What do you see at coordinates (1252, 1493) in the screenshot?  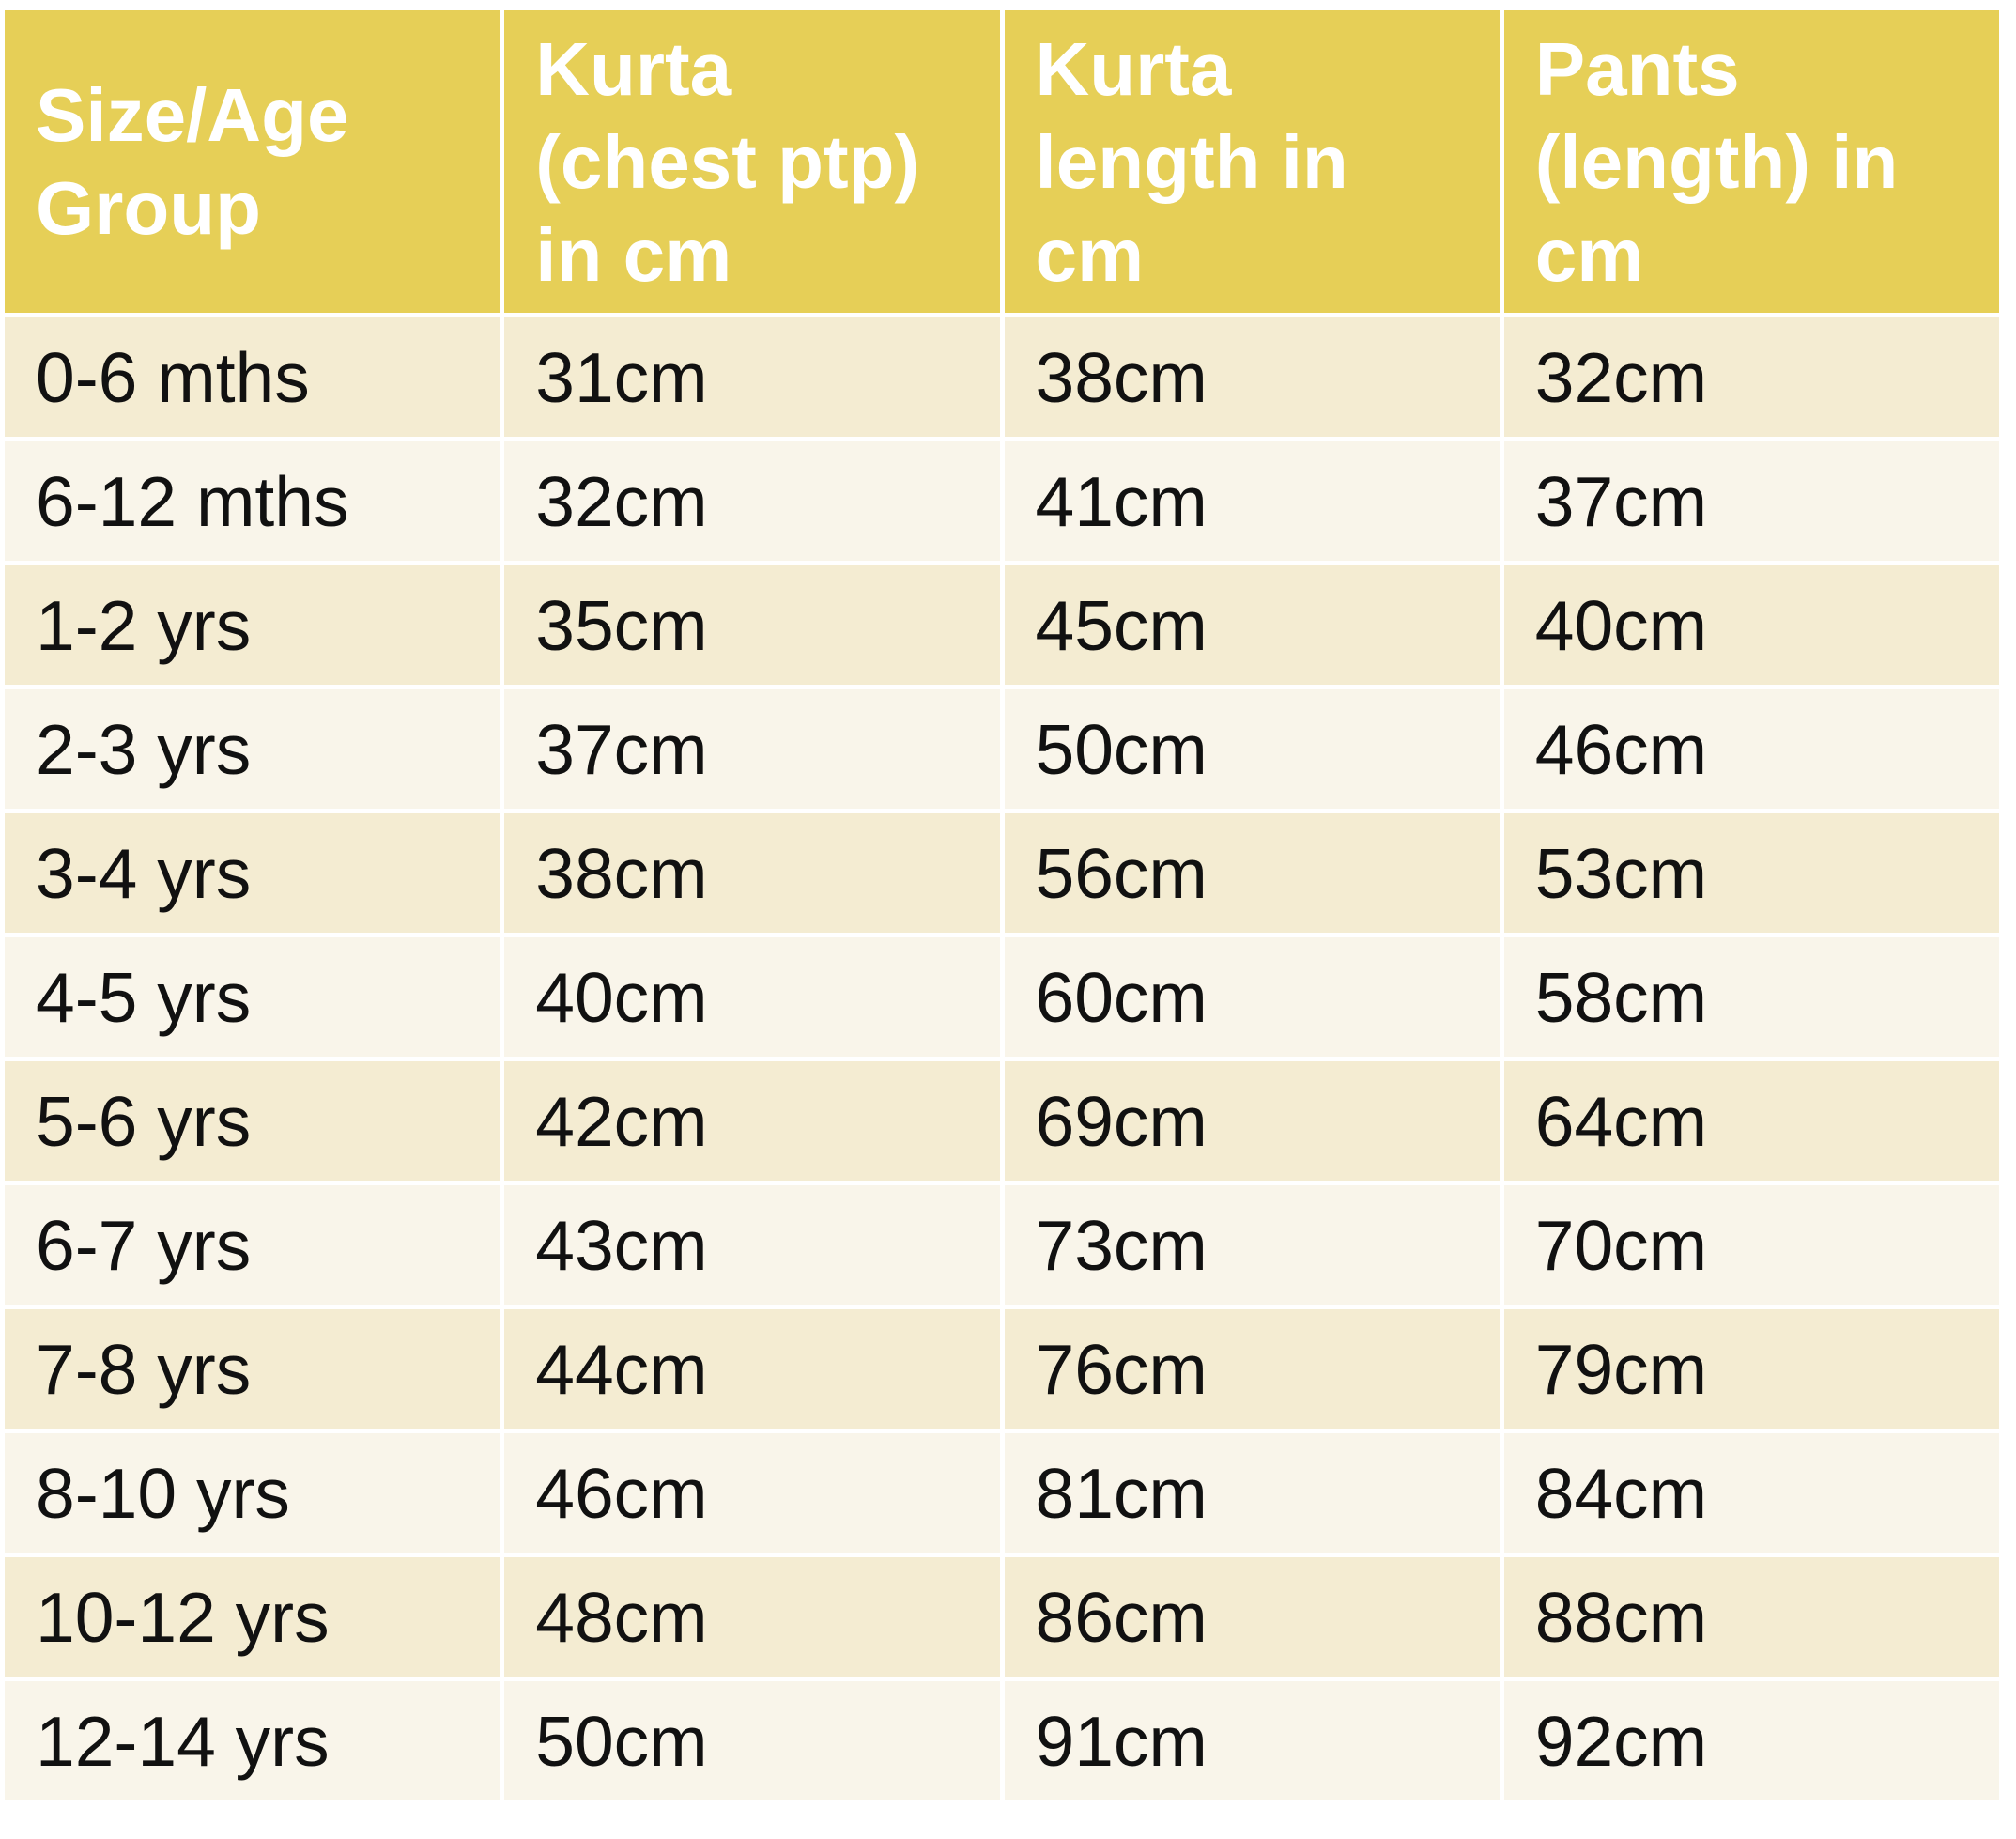 I see `kurta-length-cell: 81cm` at bounding box center [1252, 1493].